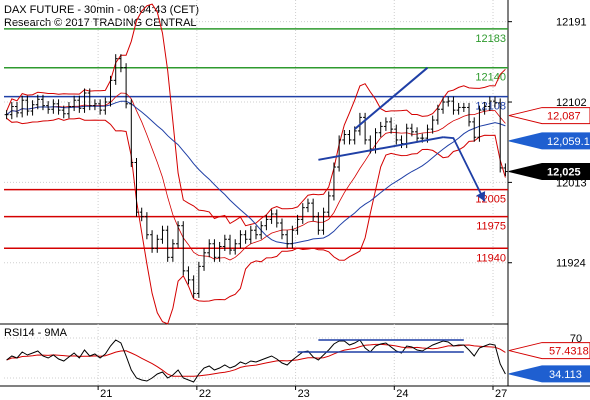 The width and height of the screenshot is (590, 400). I want to click on level-label: 11975, so click(491, 227).